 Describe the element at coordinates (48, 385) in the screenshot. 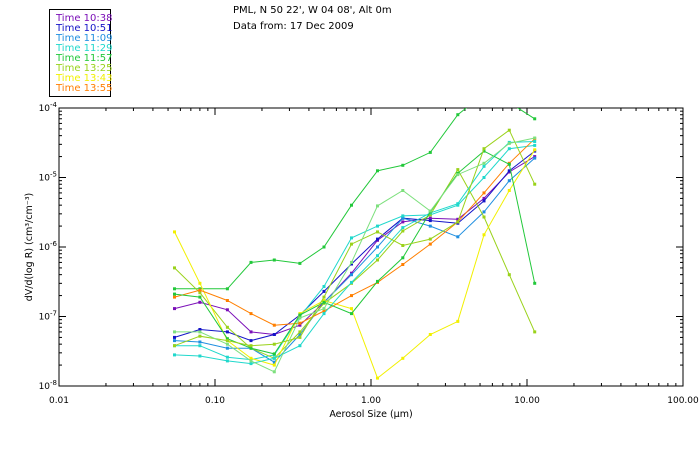

I see `y-tick-label: 10⁻⁸` at that location.